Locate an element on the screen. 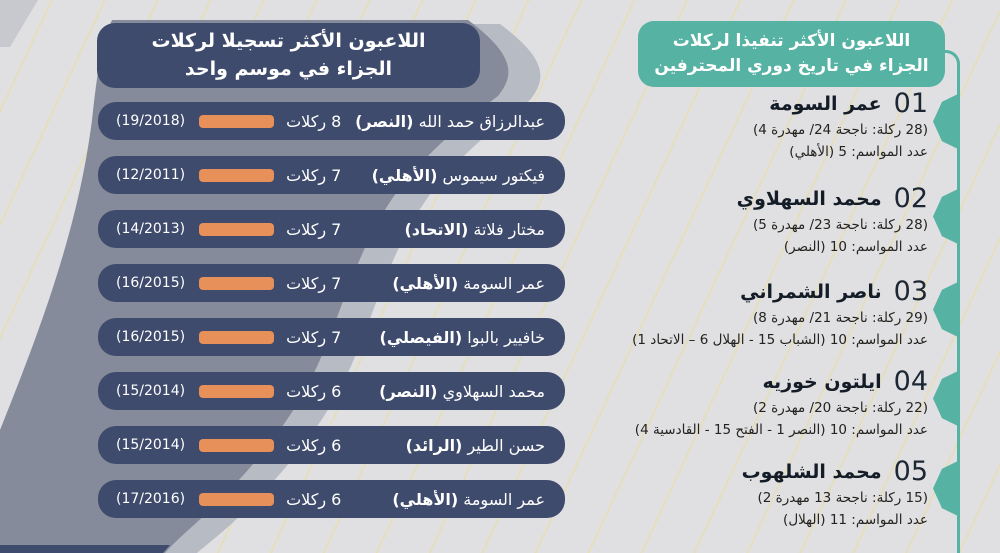 The height and width of the screenshot is (553, 1000). penalty-stats: (22 ركلة: ناجحة 20/ مهدرة 2) is located at coordinates (840, 408).